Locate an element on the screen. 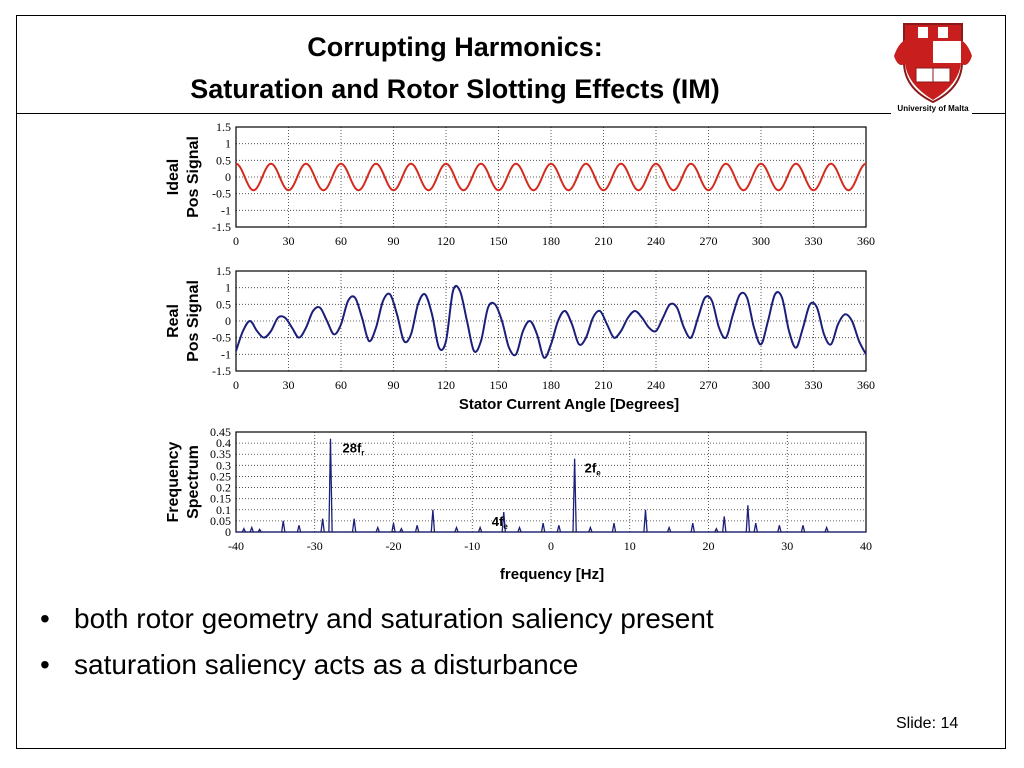  y-axis-label: Ideal is located at coordinates (173, 177).